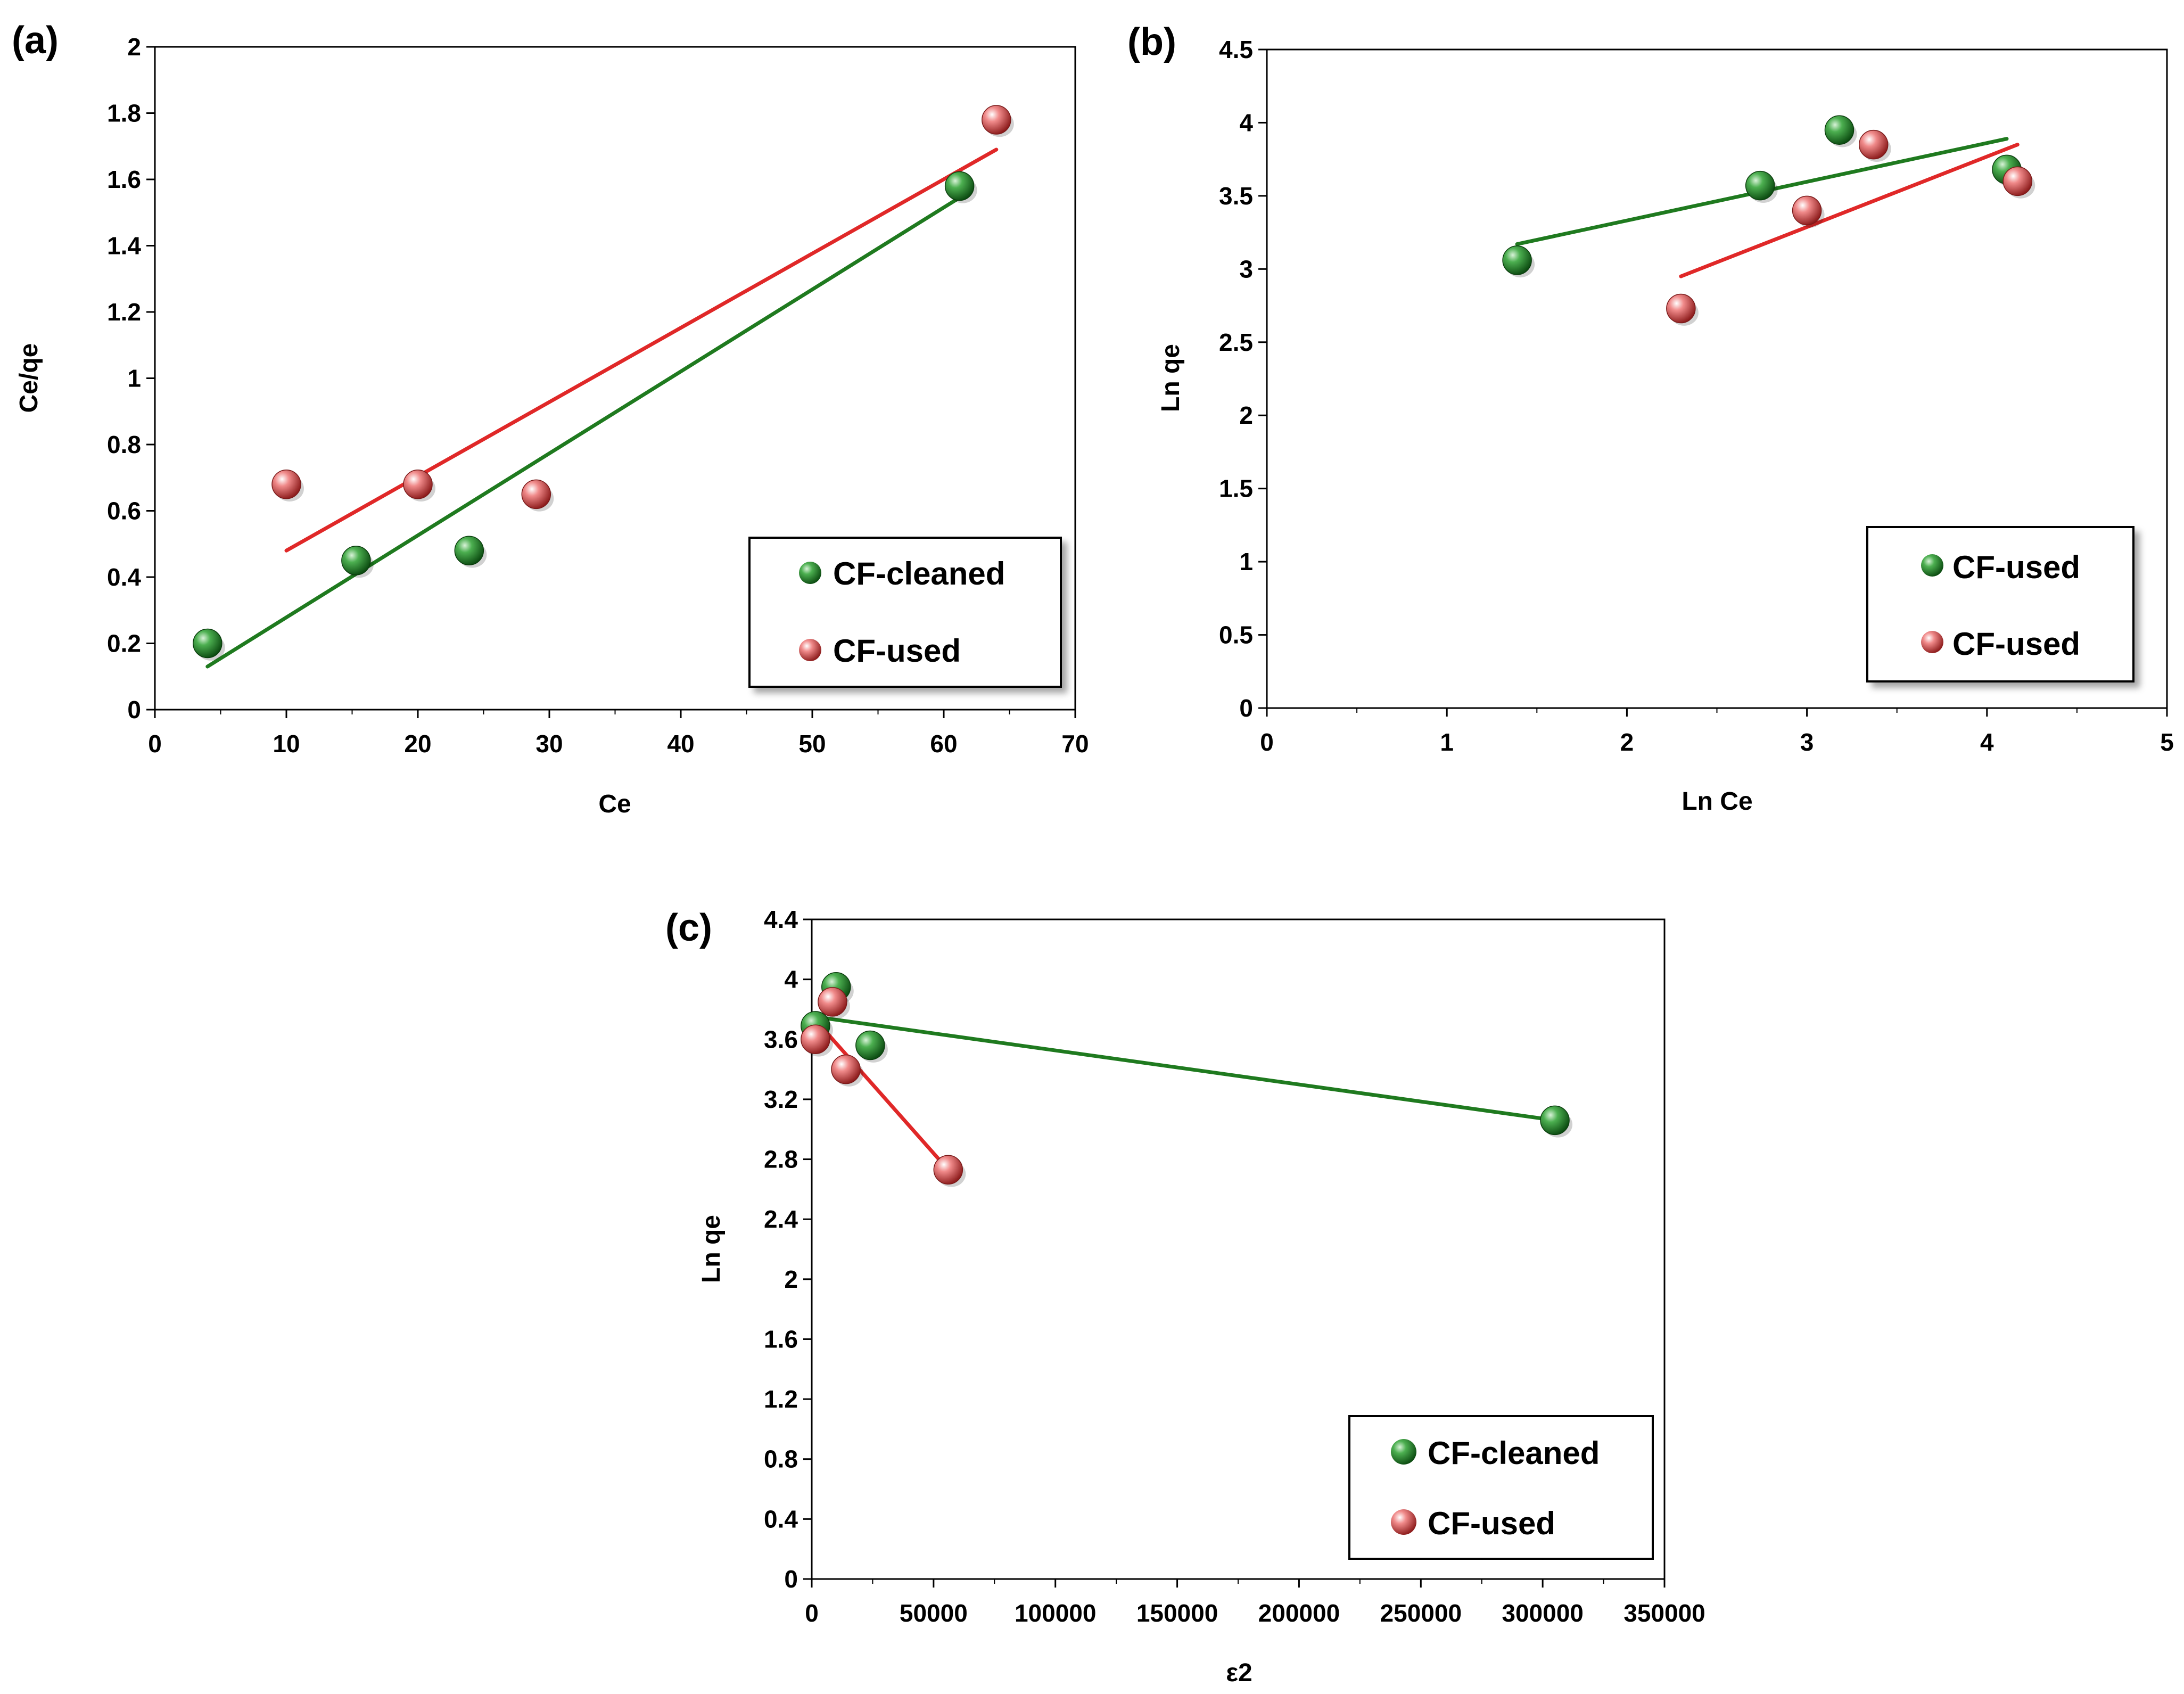 The height and width of the screenshot is (1694, 2184). Describe the element at coordinates (35, 41) in the screenshot. I see `panel-label-a: (a)` at that location.